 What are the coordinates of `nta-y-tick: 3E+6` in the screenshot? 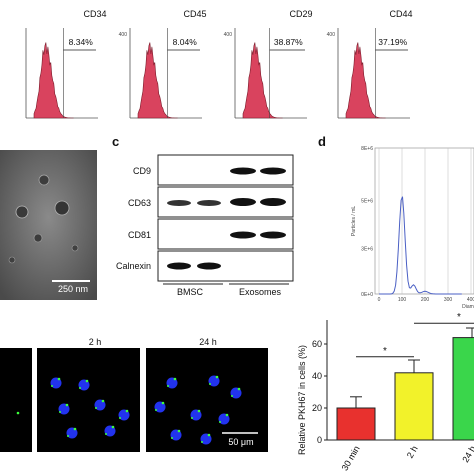 It's located at (367, 250).